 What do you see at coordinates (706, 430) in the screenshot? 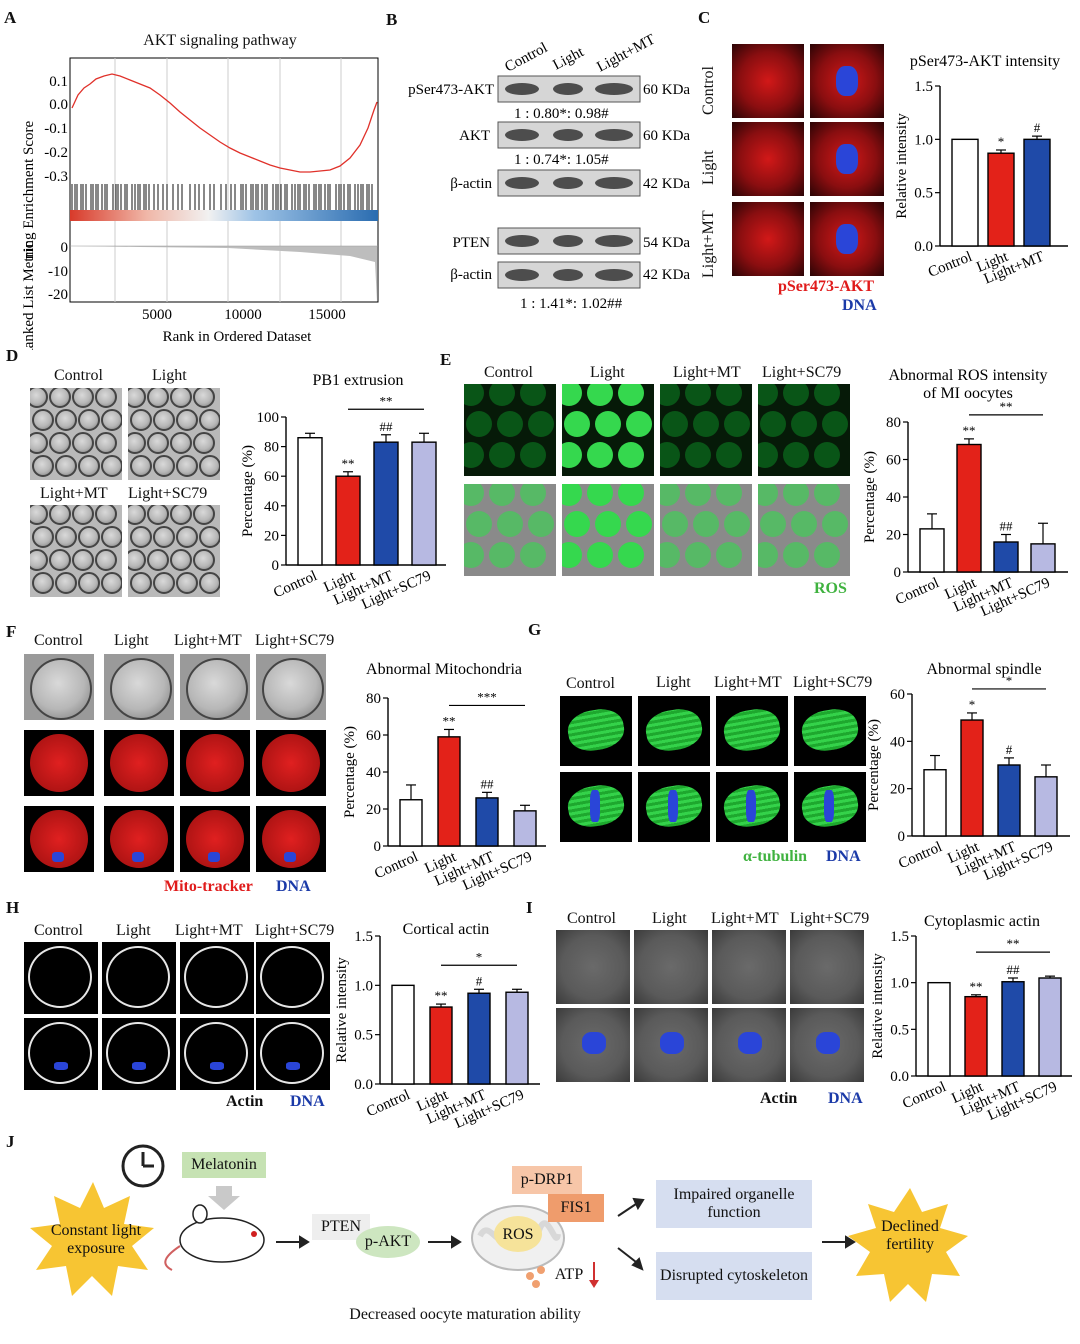
I see `ros-fluorescence-image` at bounding box center [706, 430].